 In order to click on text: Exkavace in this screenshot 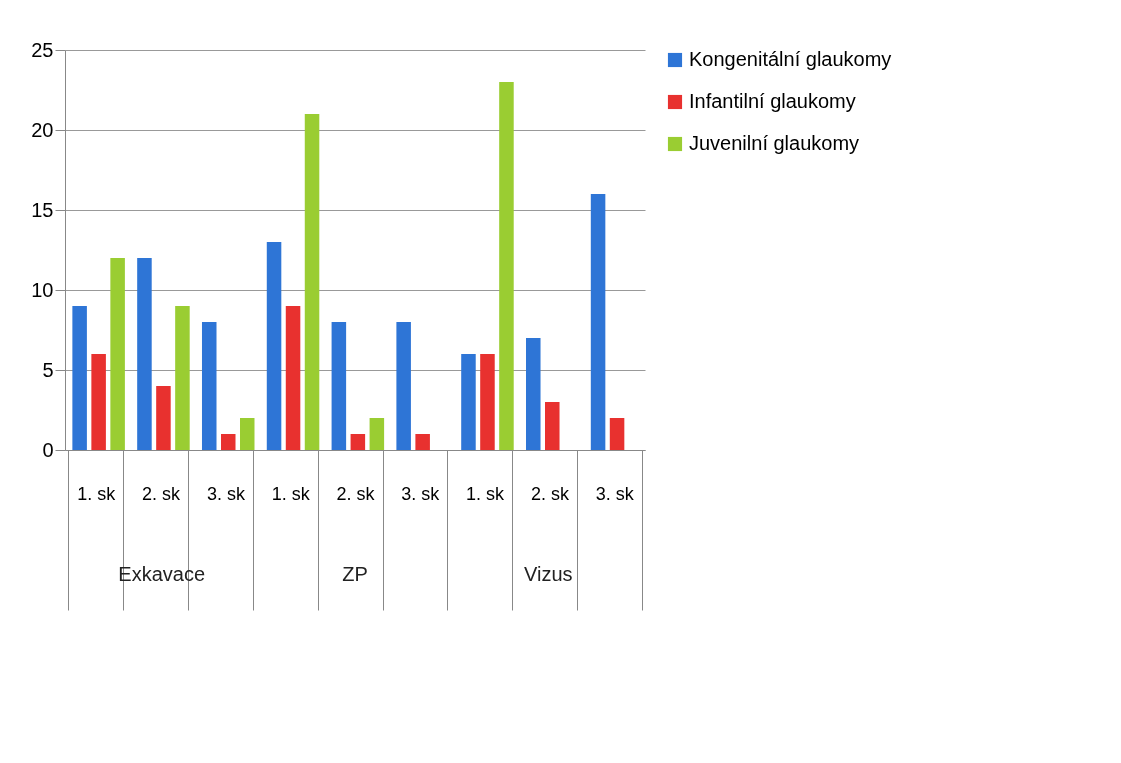, I will do `click(162, 574)`.